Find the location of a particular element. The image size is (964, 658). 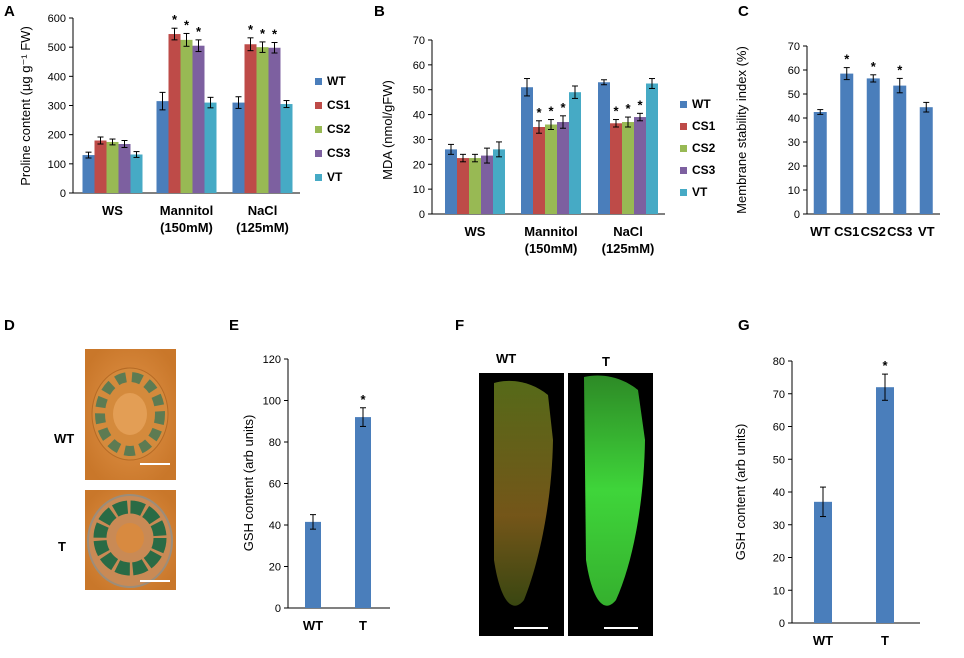

panel-letter-c: C is located at coordinates (743, 11).